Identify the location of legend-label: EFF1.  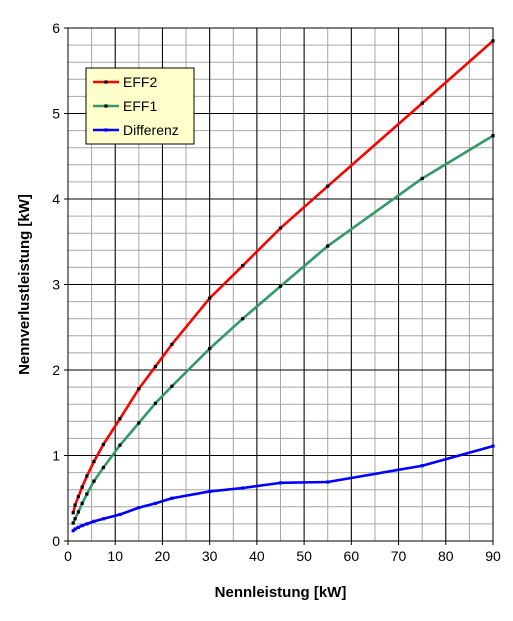
(140, 106).